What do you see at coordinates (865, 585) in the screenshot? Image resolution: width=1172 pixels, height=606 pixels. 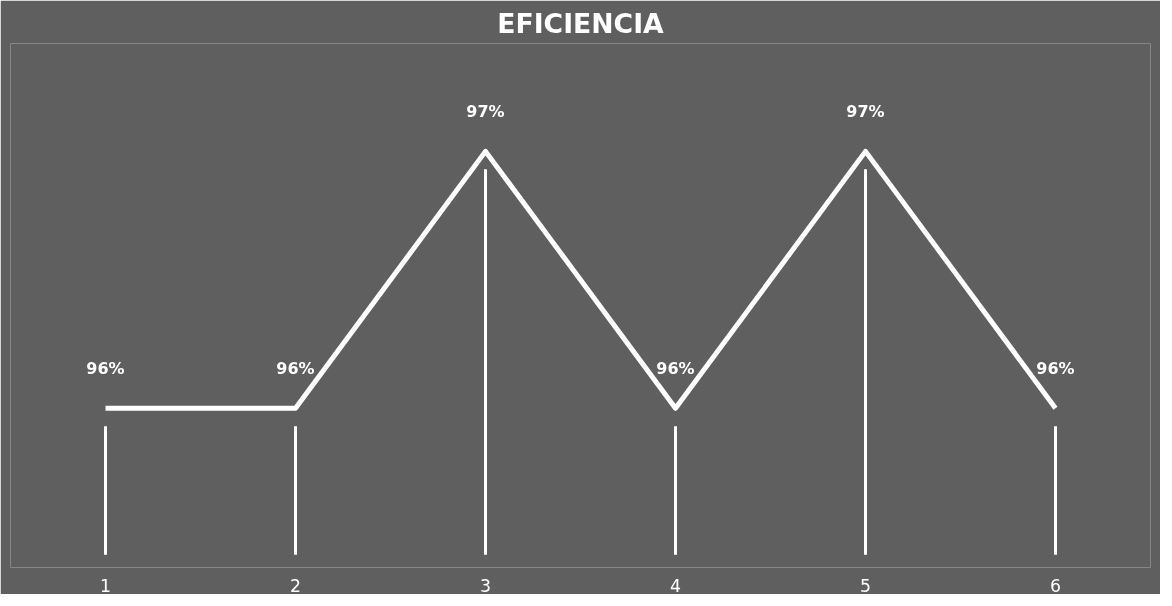 I see `x-tick-label: 5` at bounding box center [865, 585].